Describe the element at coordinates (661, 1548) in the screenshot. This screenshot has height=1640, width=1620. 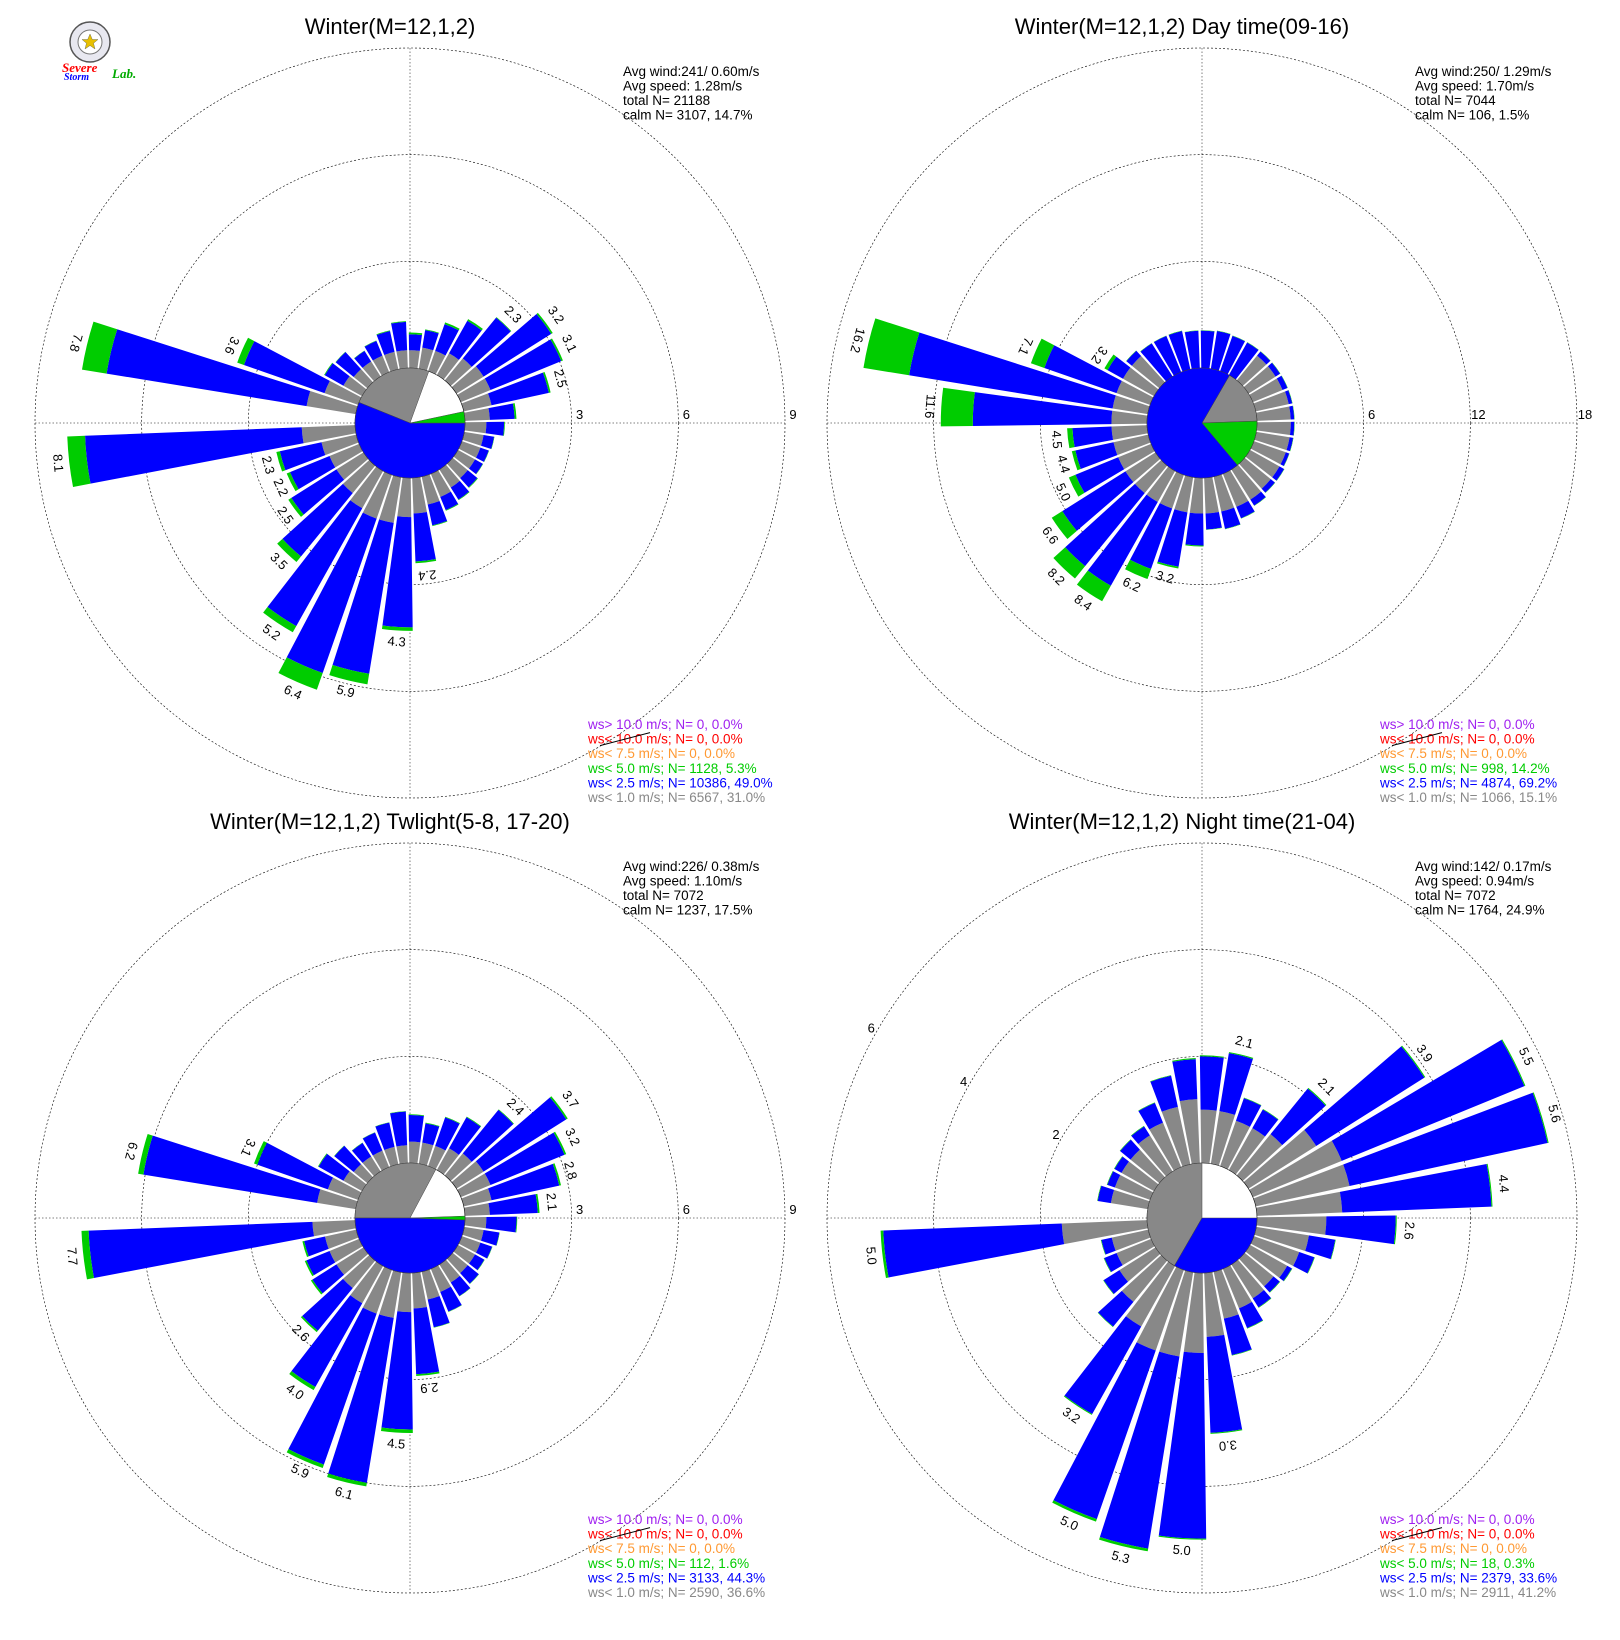
I see `legend-entry: ws< 7.5 m/s; N= 0, 0.0%` at that location.